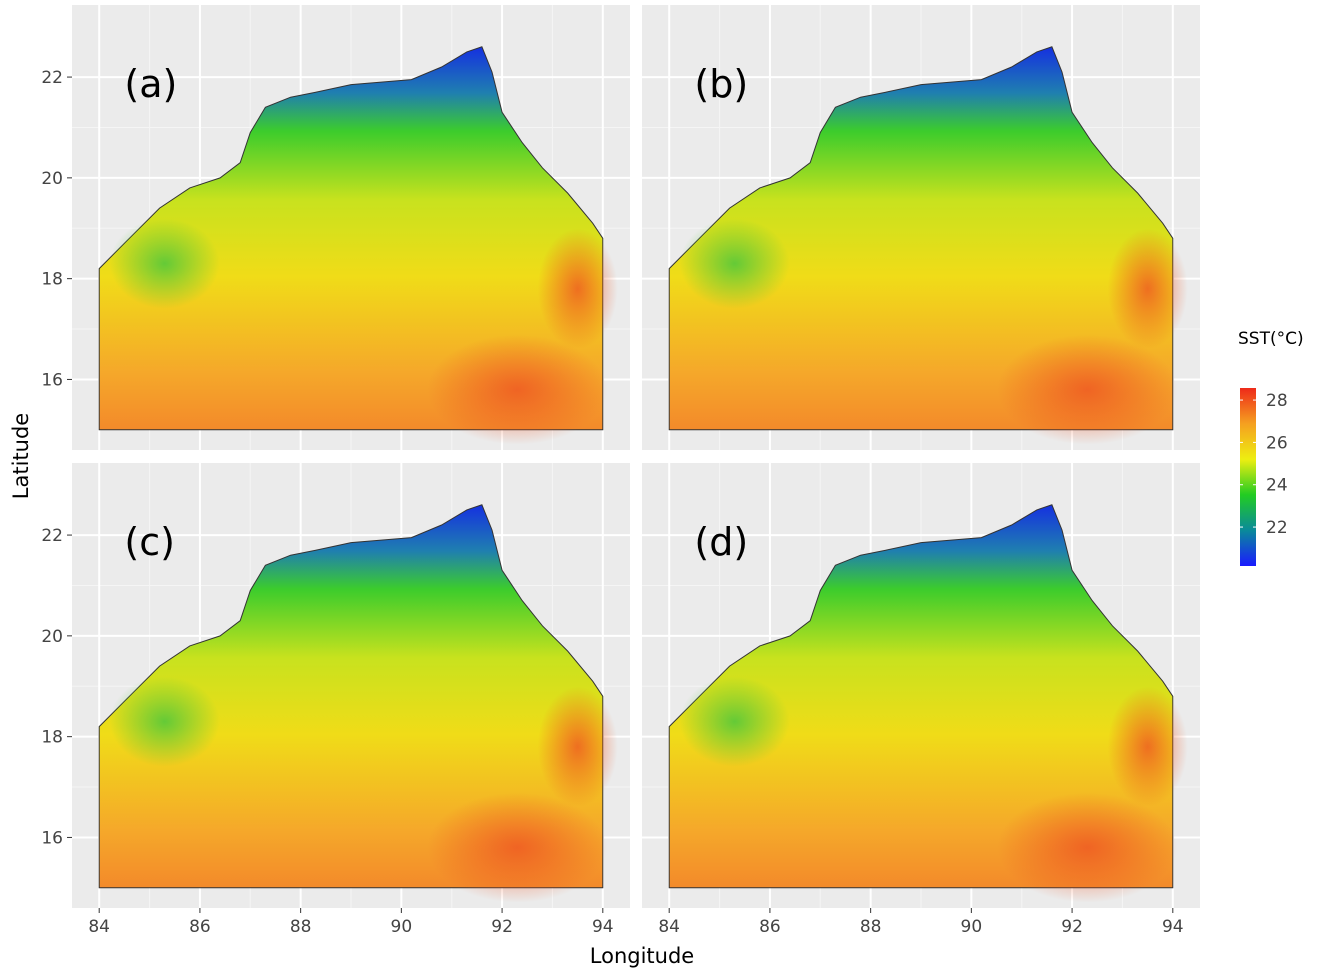  Describe the element at coordinates (1277, 486) in the screenshot. I see `colorbar-tick-label: 24` at that location.